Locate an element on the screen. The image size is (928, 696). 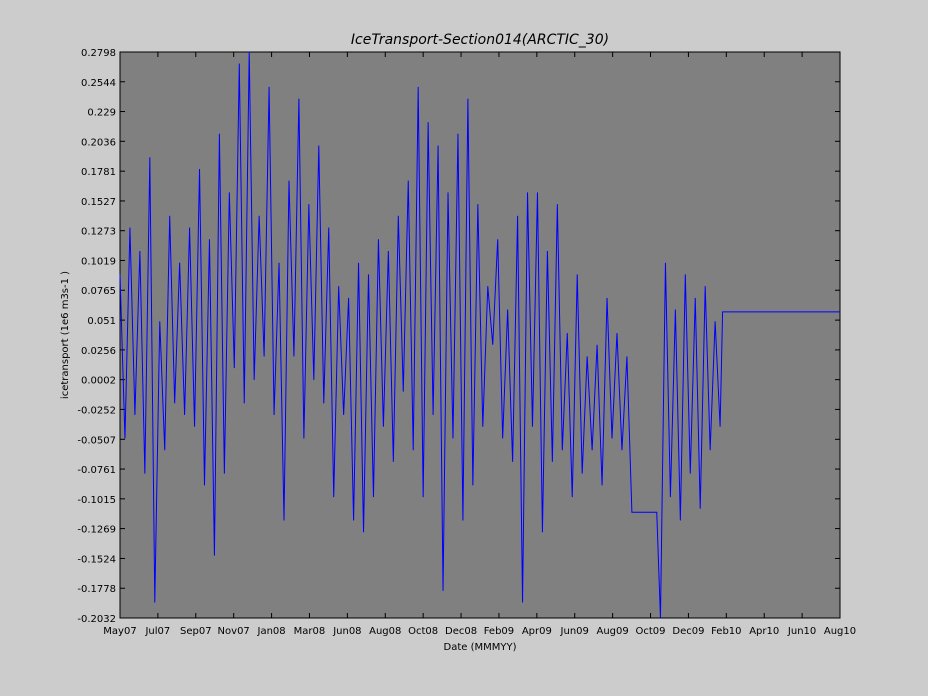
y-tick-label: 0.051 is located at coordinates (101, 321).